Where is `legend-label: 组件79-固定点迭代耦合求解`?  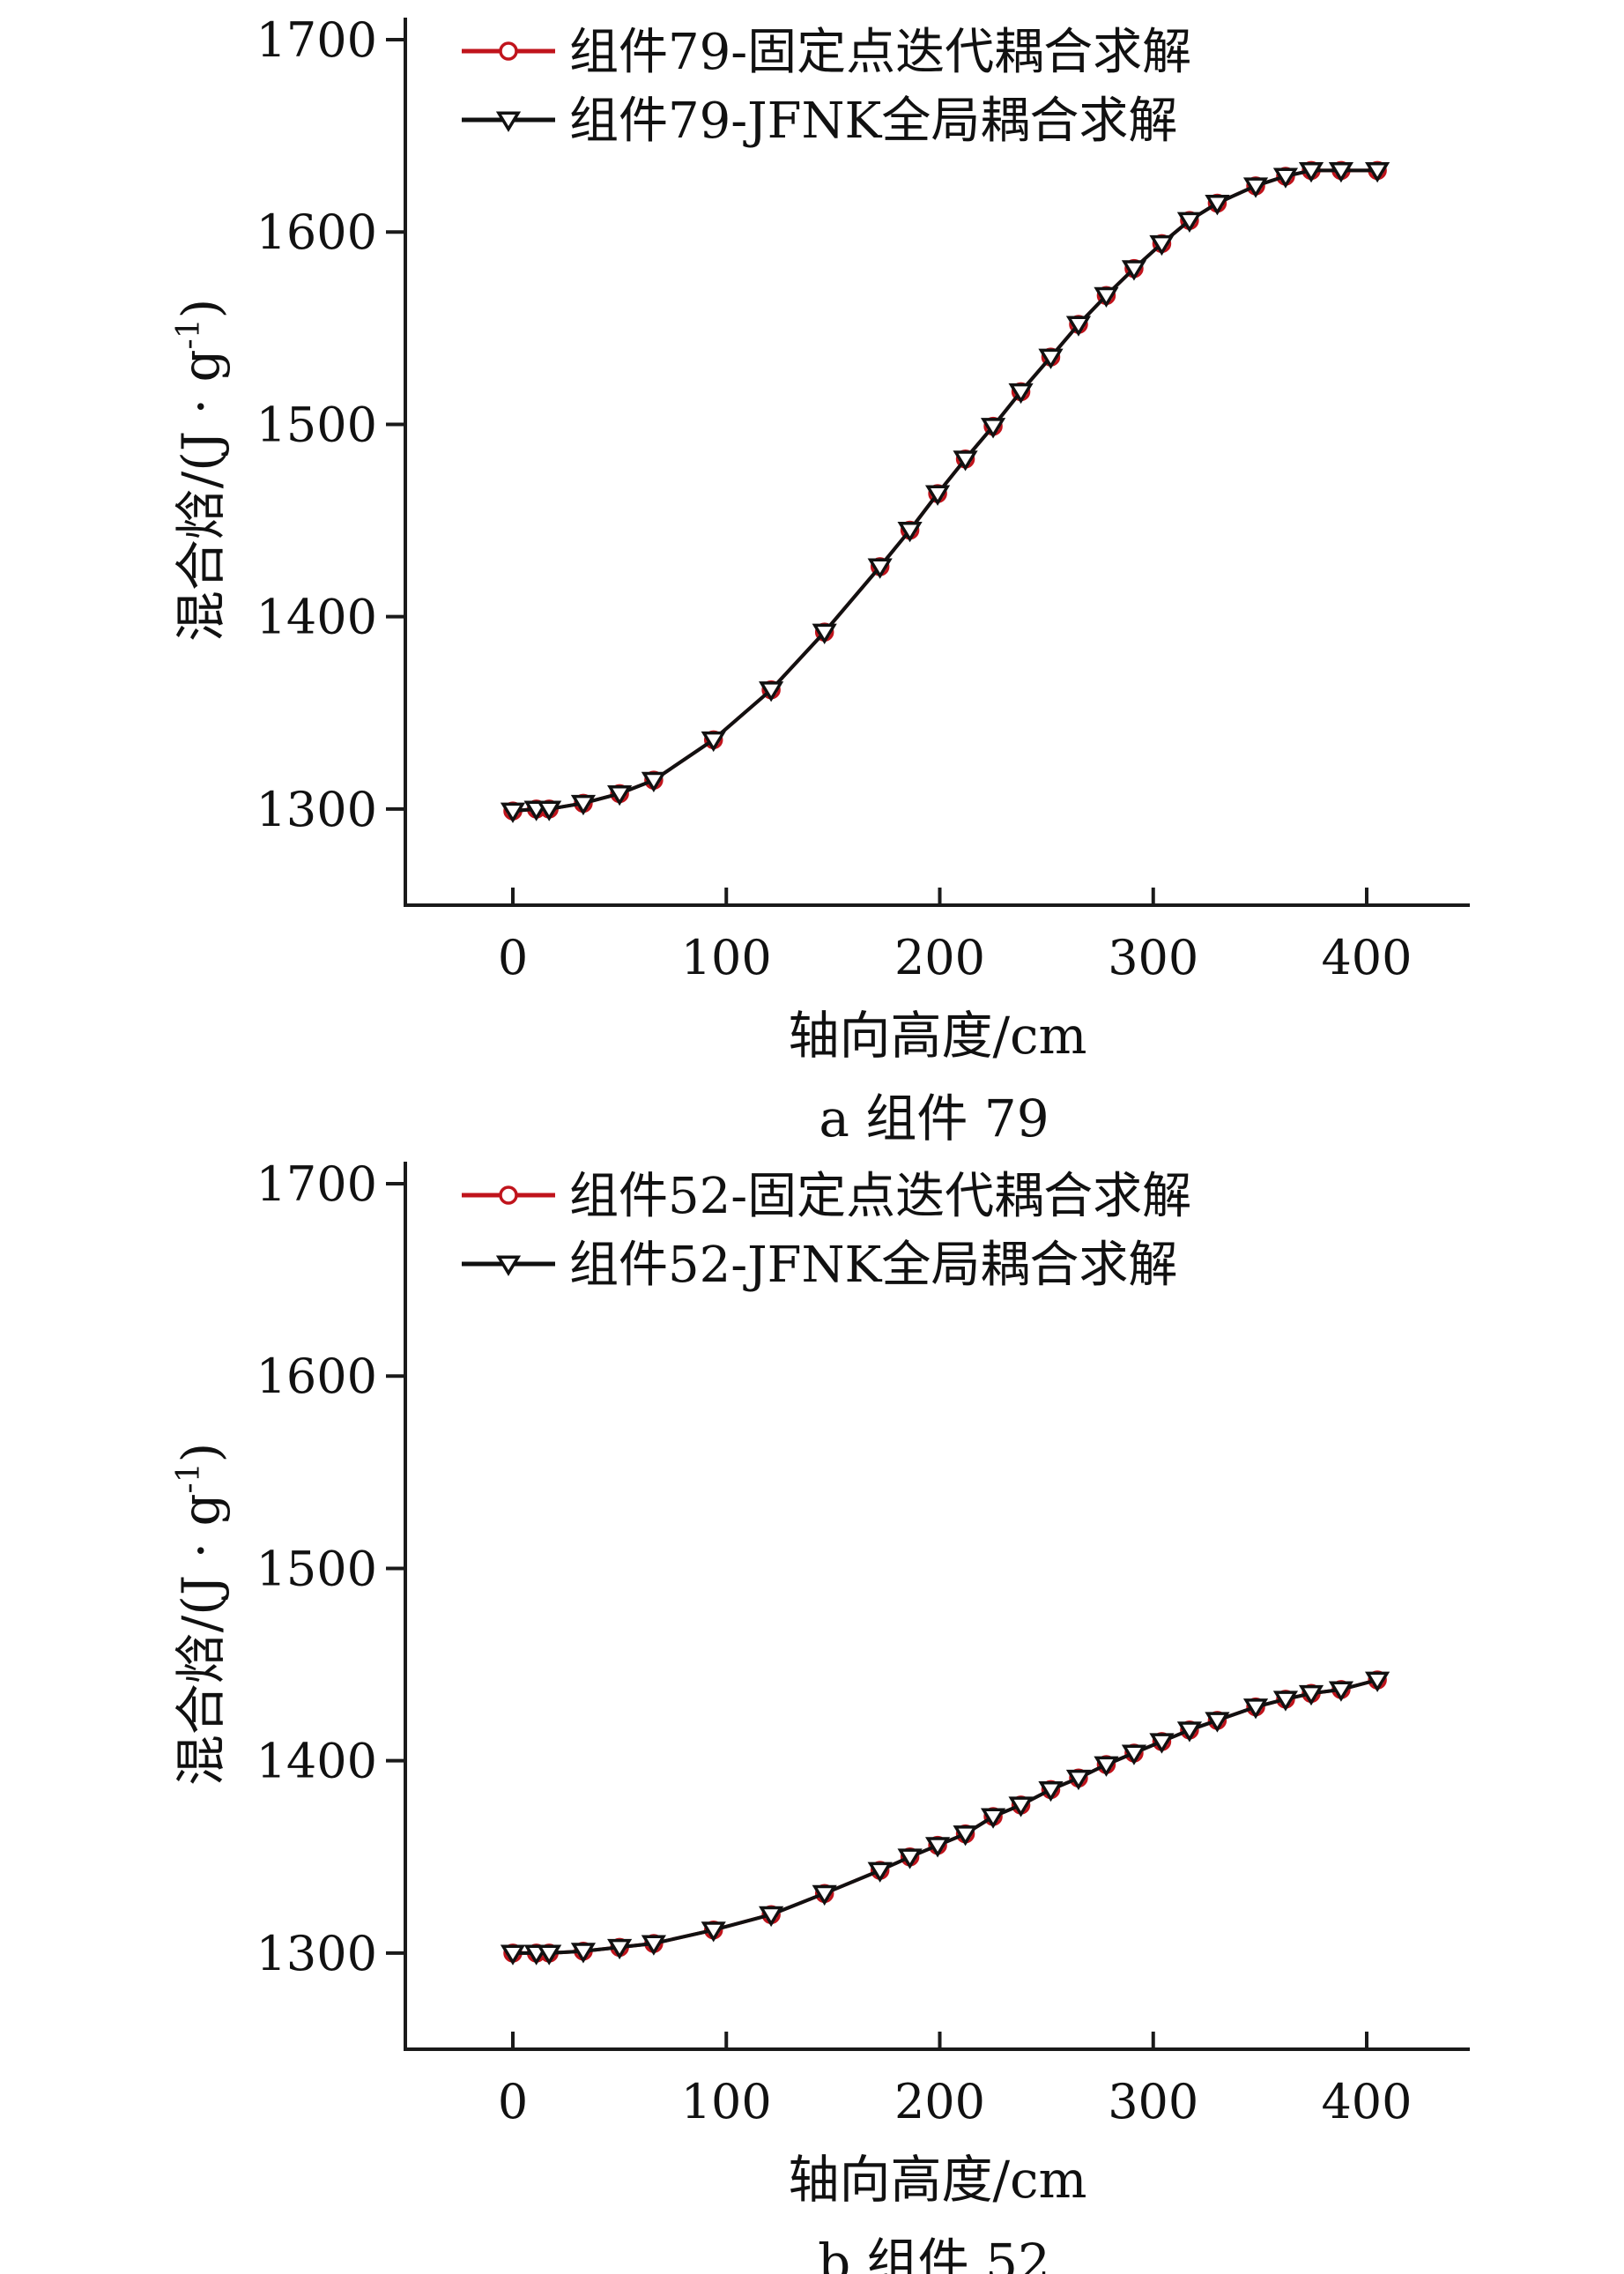 legend-label: 组件79-固定点迭代耦合求解 is located at coordinates (880, 52).